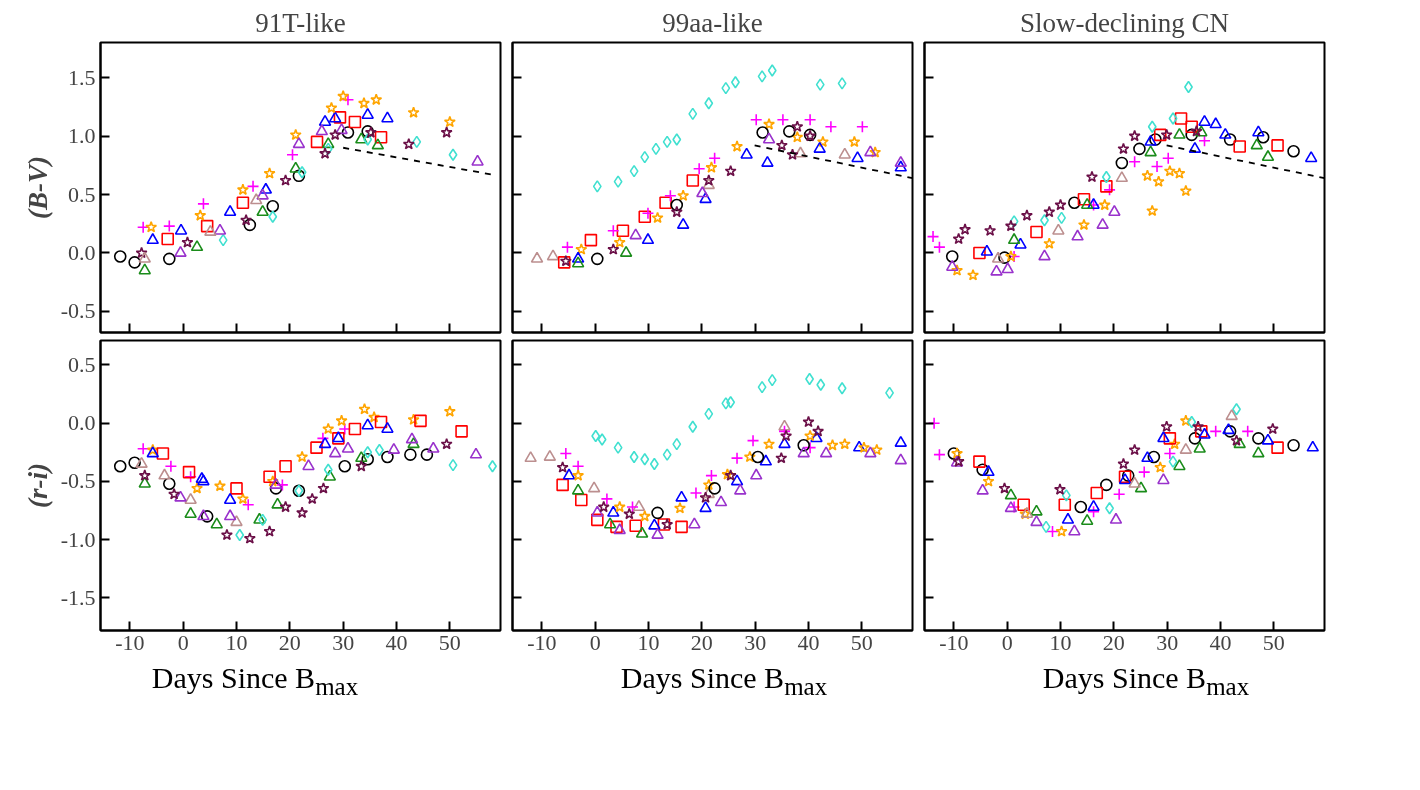 The image size is (1420, 790). What do you see at coordinates (82, 194) in the screenshot?
I see `y-tick-label: 0.5` at bounding box center [82, 194].